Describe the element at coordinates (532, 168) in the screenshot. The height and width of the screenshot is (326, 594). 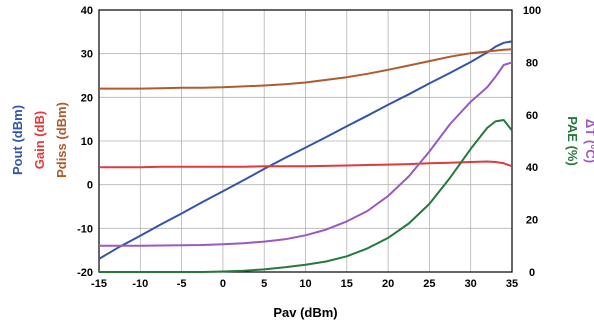
I see `right-tick-label: 40` at that location.